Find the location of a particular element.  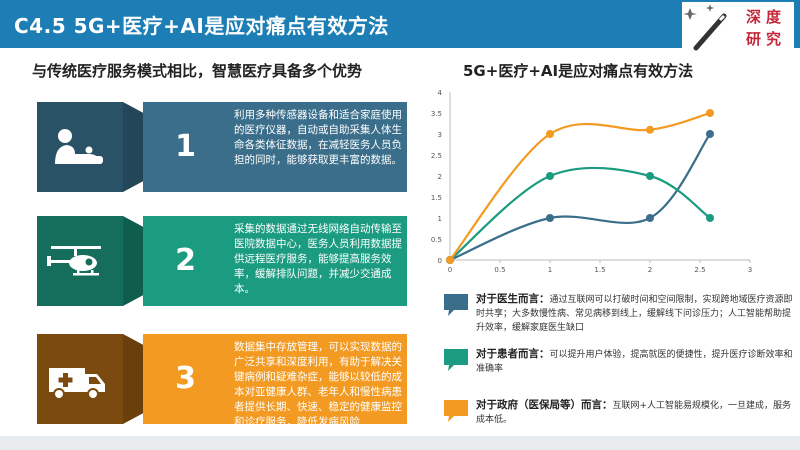

left-section-title: 与传统医疗服务模式相比，智慧医疗具备多个优势 is located at coordinates (197, 71).